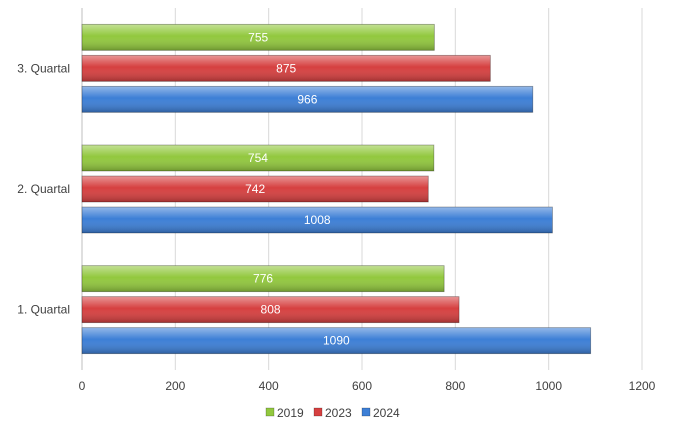 The width and height of the screenshot is (676, 434). I want to click on legend: 2019 2023 2024, so click(332, 413).